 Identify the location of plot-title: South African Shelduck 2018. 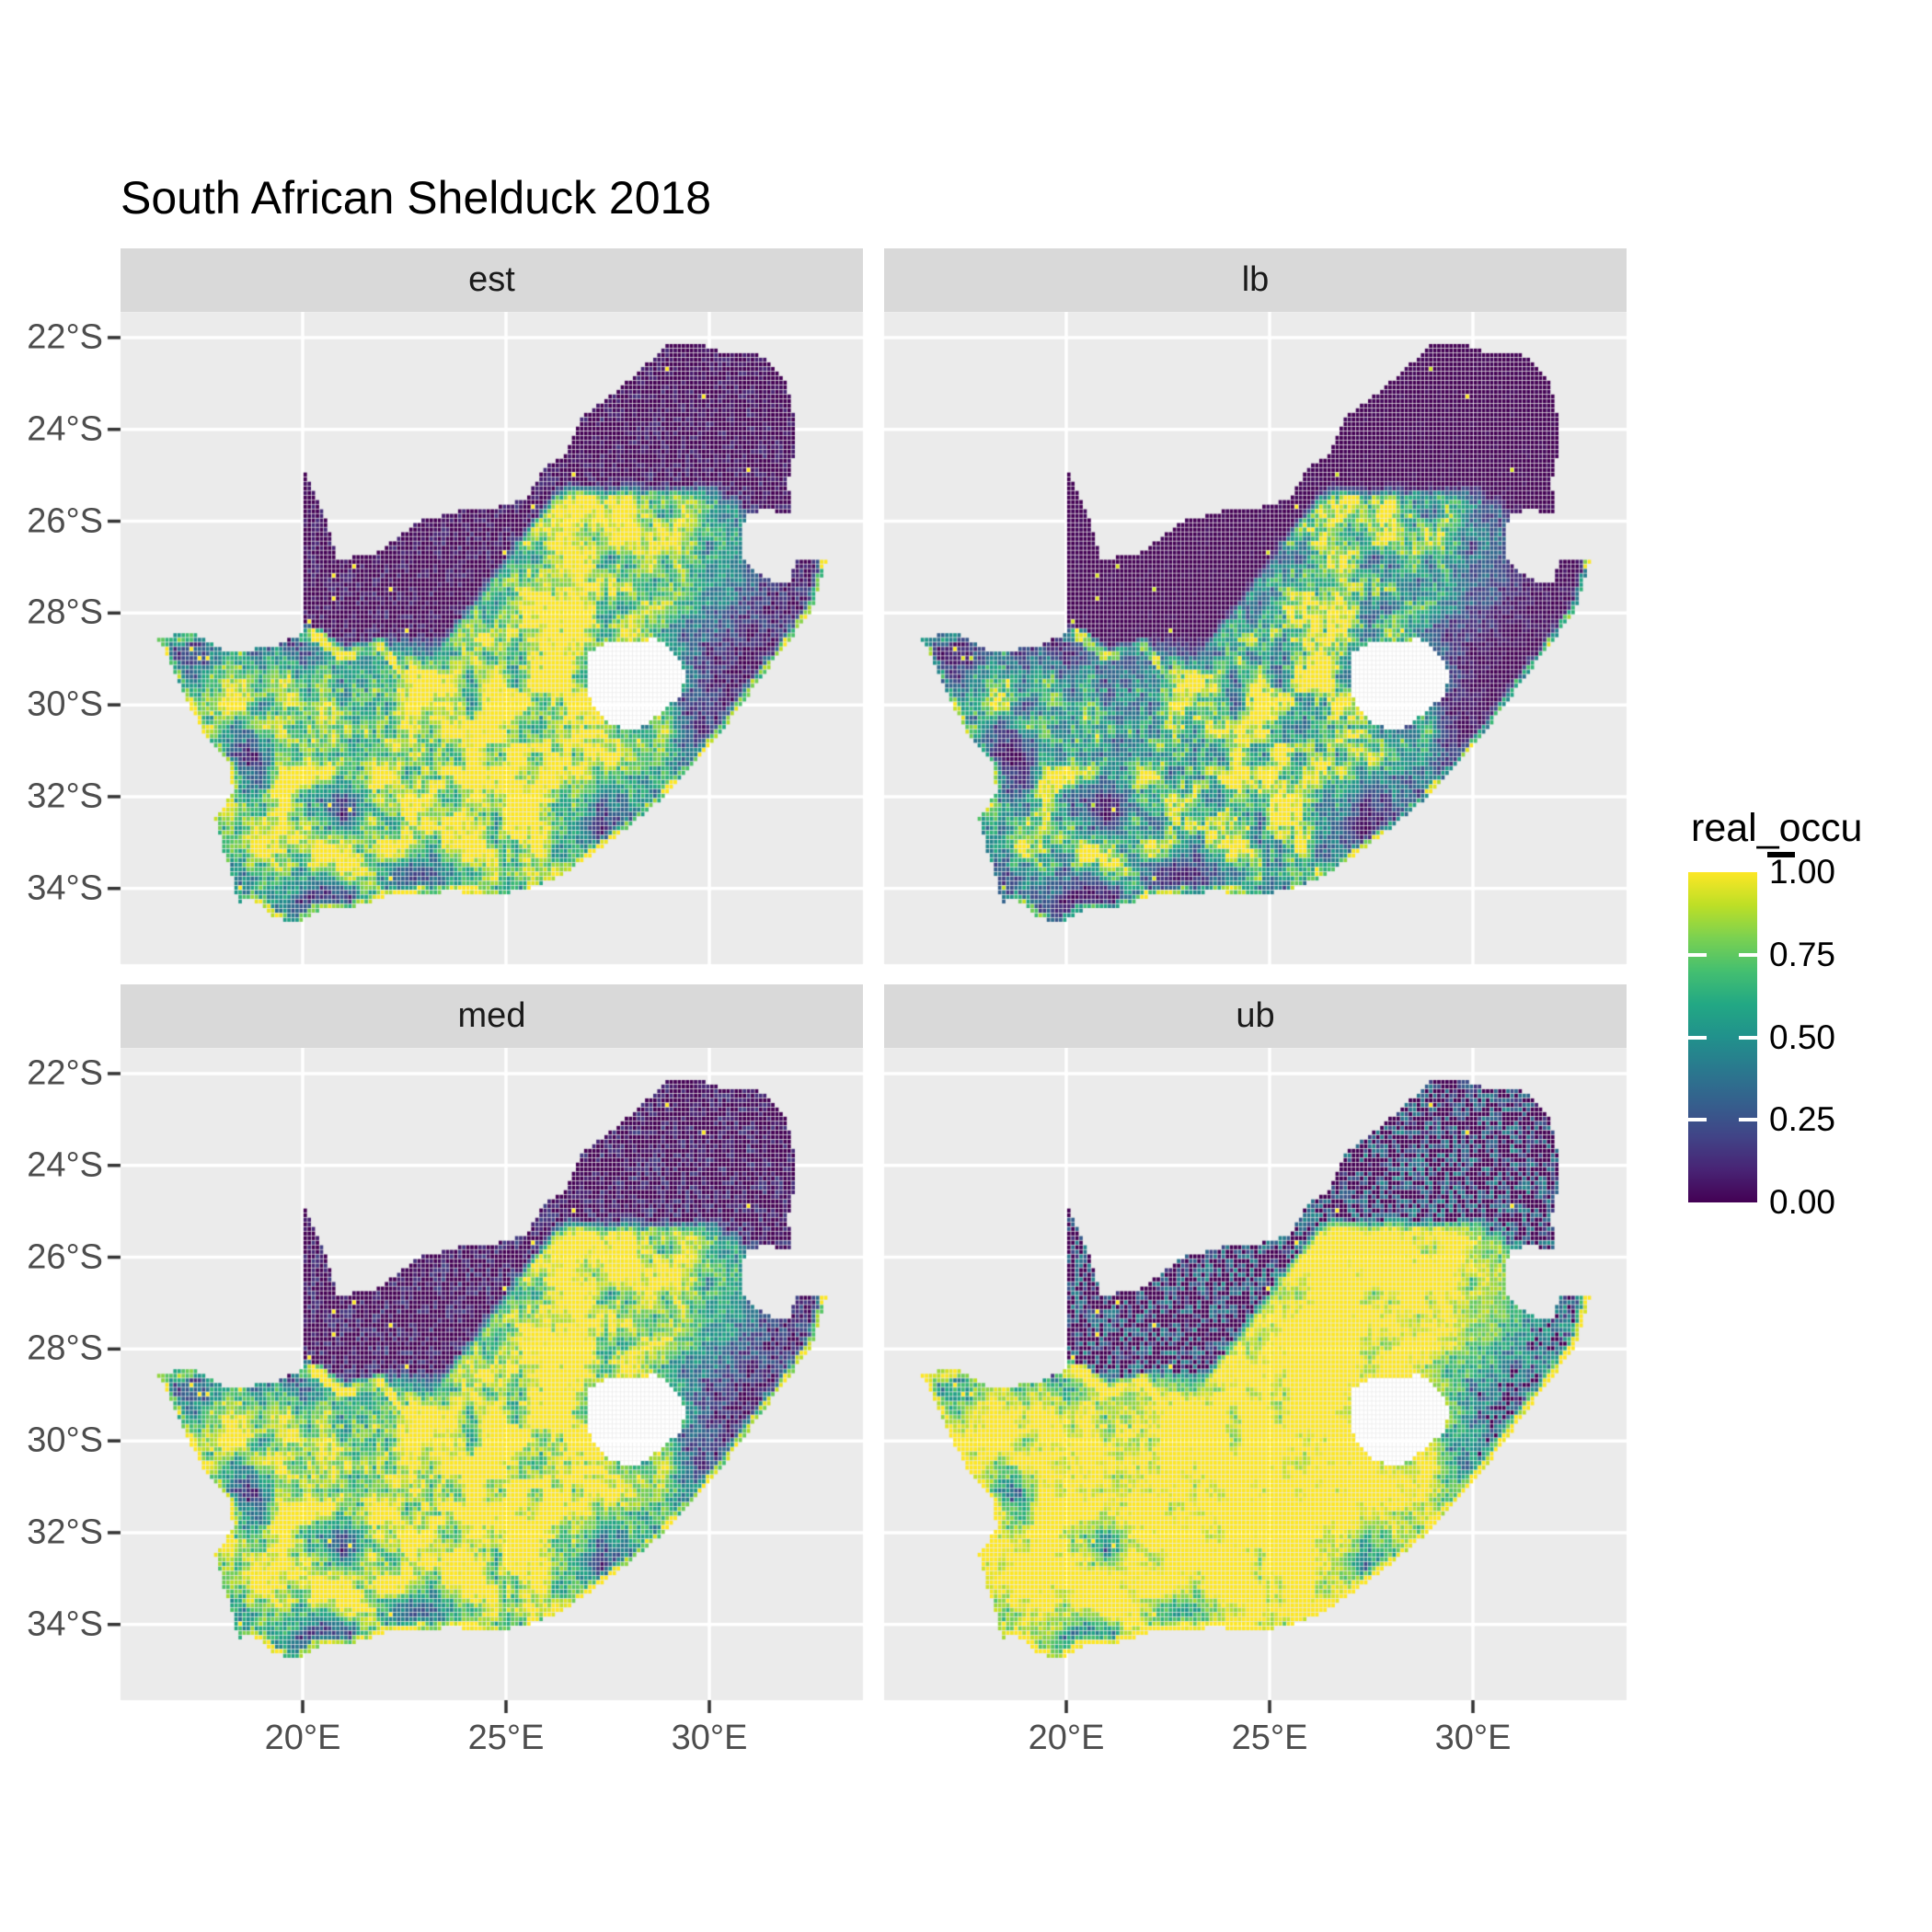
(416, 198).